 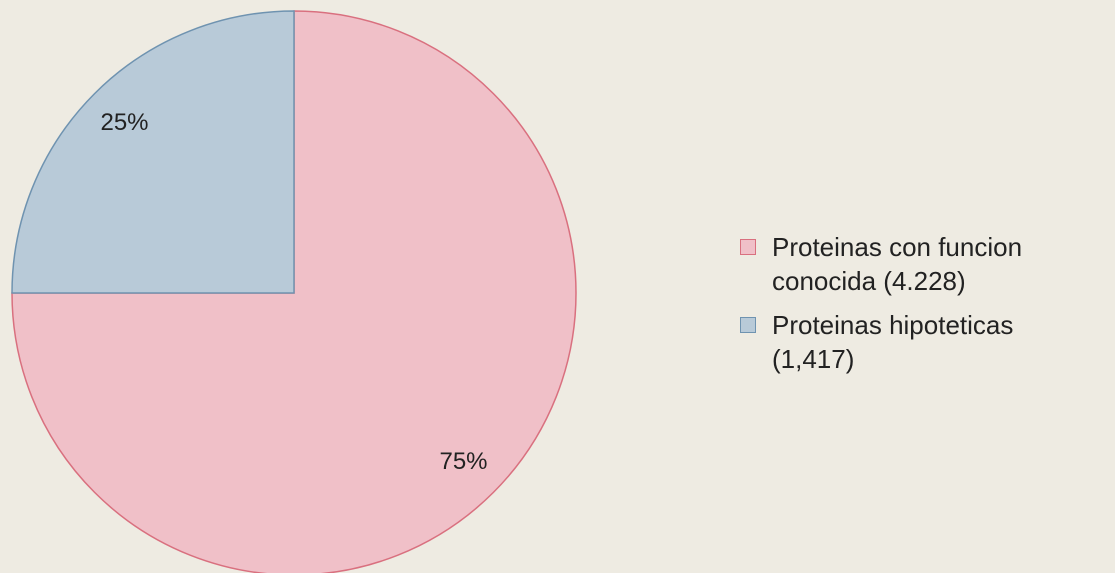 I want to click on legend-entry: Proteinas hipoteticas (1,417), so click(x=912, y=342).